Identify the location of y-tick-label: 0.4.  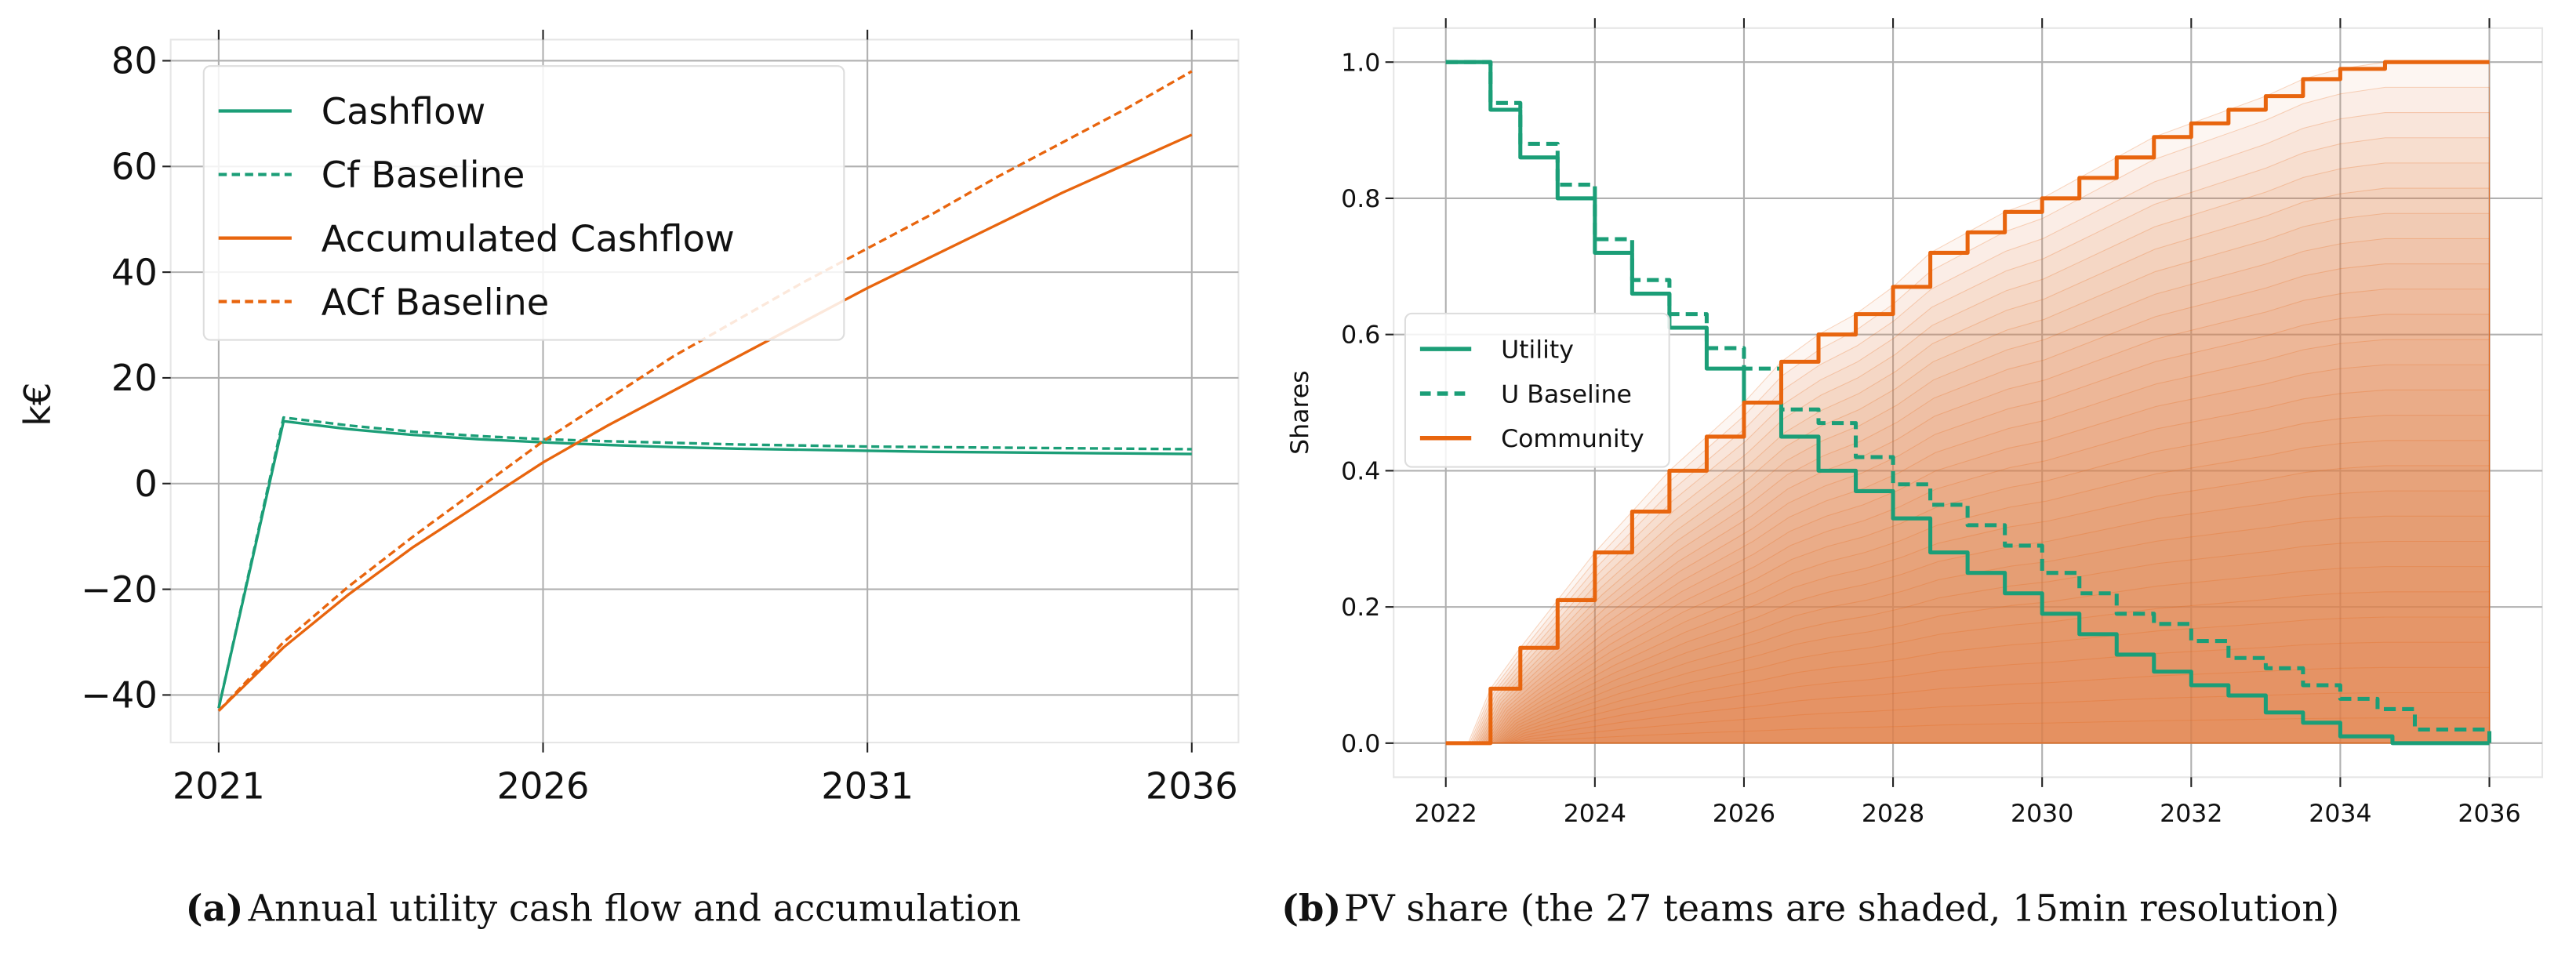
(1360, 471).